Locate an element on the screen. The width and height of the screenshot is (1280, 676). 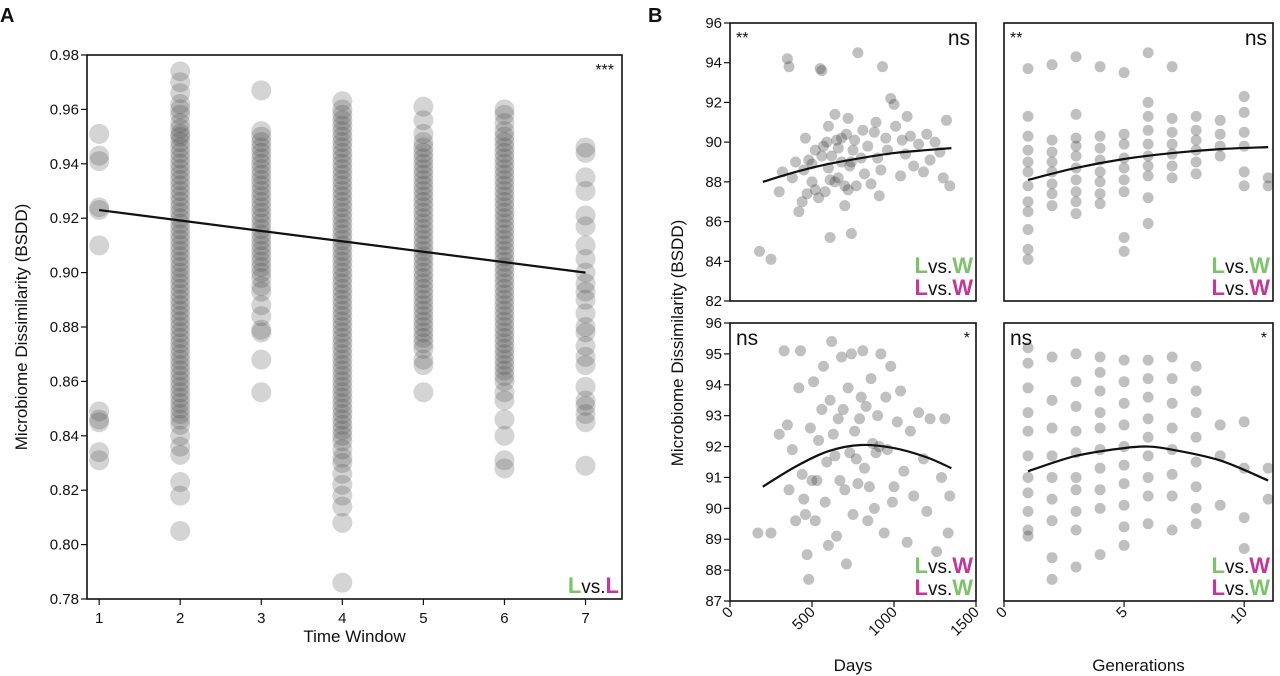
x-axis-label: Generations is located at coordinates (1138, 665).